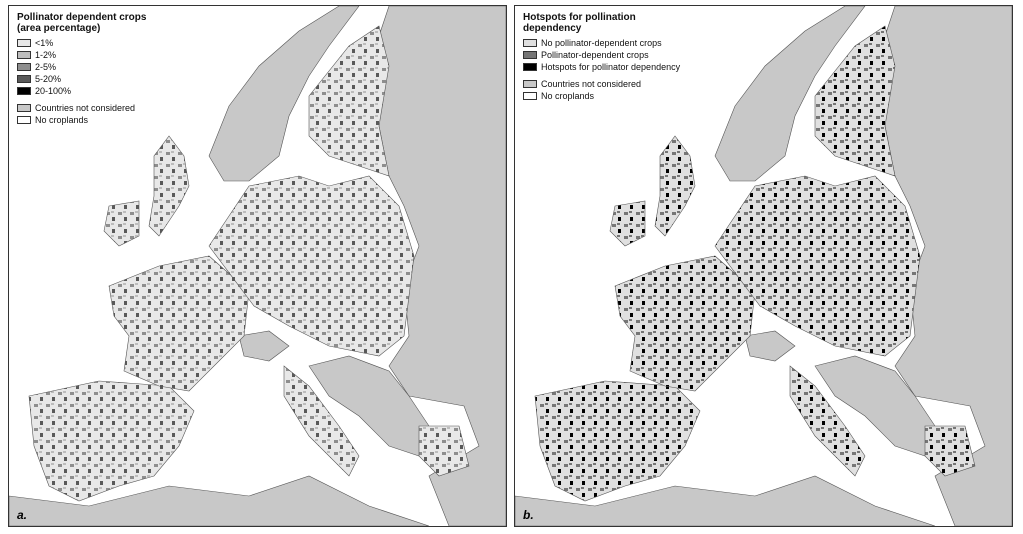  I want to click on legend-title: Hotspots for pollination dependency, so click(579, 23).